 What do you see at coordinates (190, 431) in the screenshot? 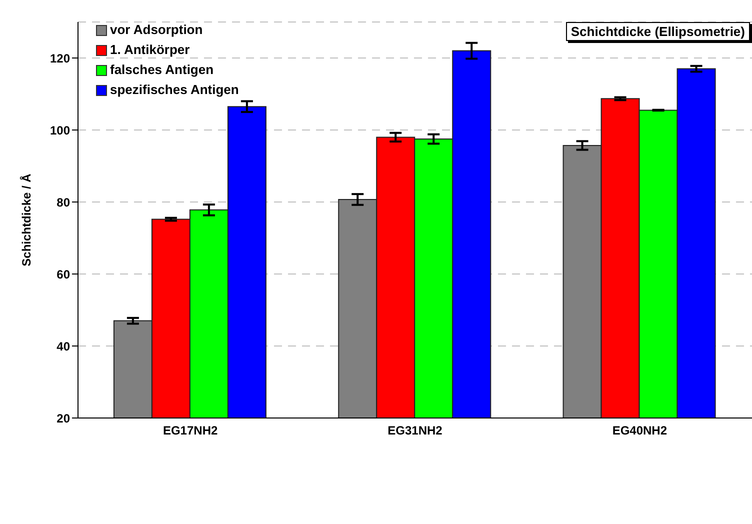
I see `x-tick-label: EG17NH2` at bounding box center [190, 431].